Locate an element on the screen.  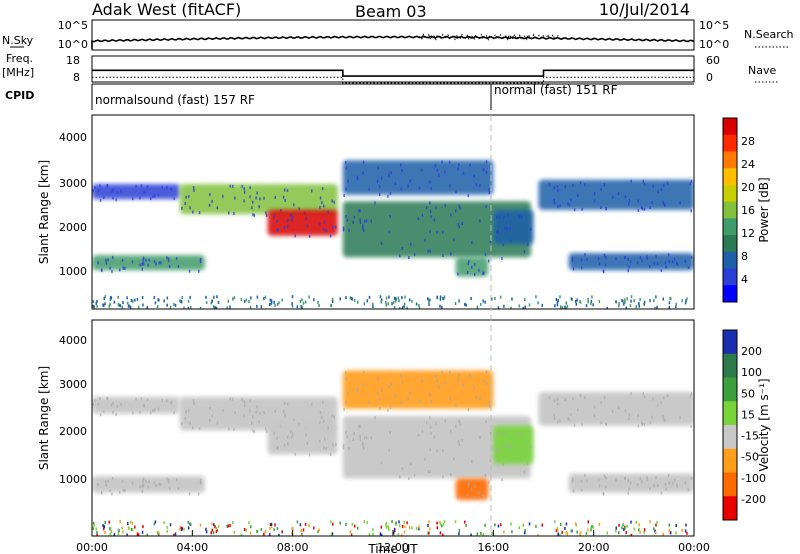
freq-label-2: [MHz] is located at coordinates (18, 72).